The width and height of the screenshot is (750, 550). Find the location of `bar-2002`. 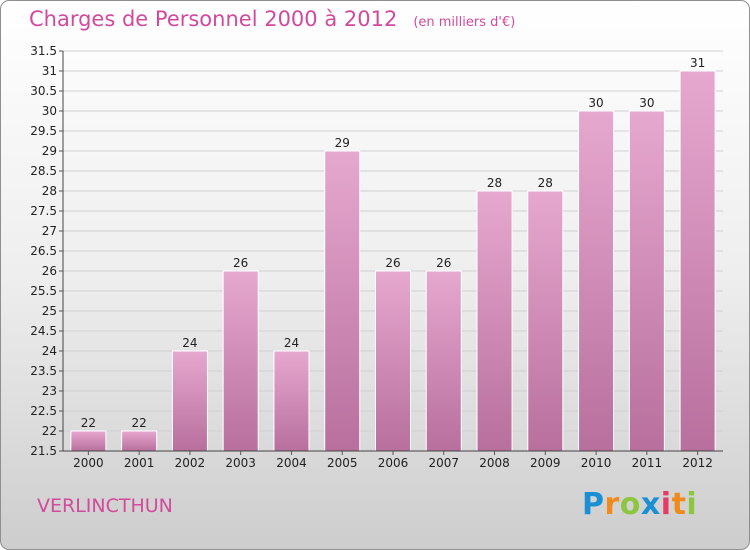

bar-2002 is located at coordinates (189, 401).